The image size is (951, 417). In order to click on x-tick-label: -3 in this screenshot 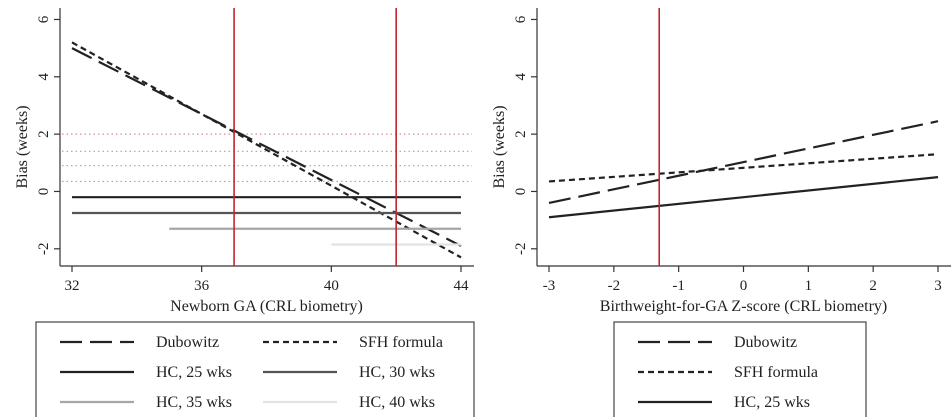, I will do `click(549, 286)`.